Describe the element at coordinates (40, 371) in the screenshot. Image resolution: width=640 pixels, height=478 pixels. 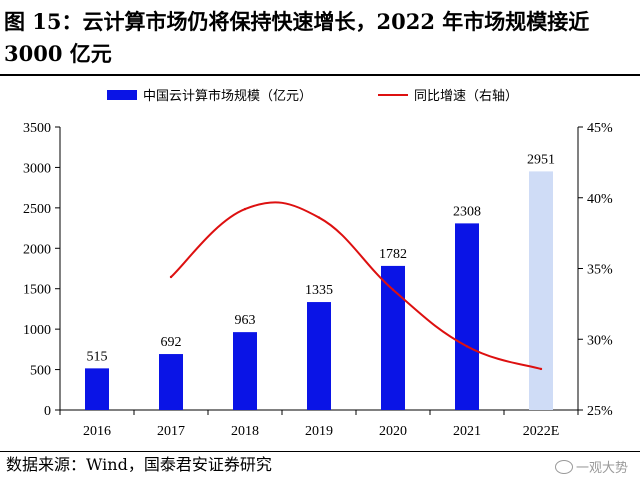
I see `y-left-tick-label: 500` at that location.